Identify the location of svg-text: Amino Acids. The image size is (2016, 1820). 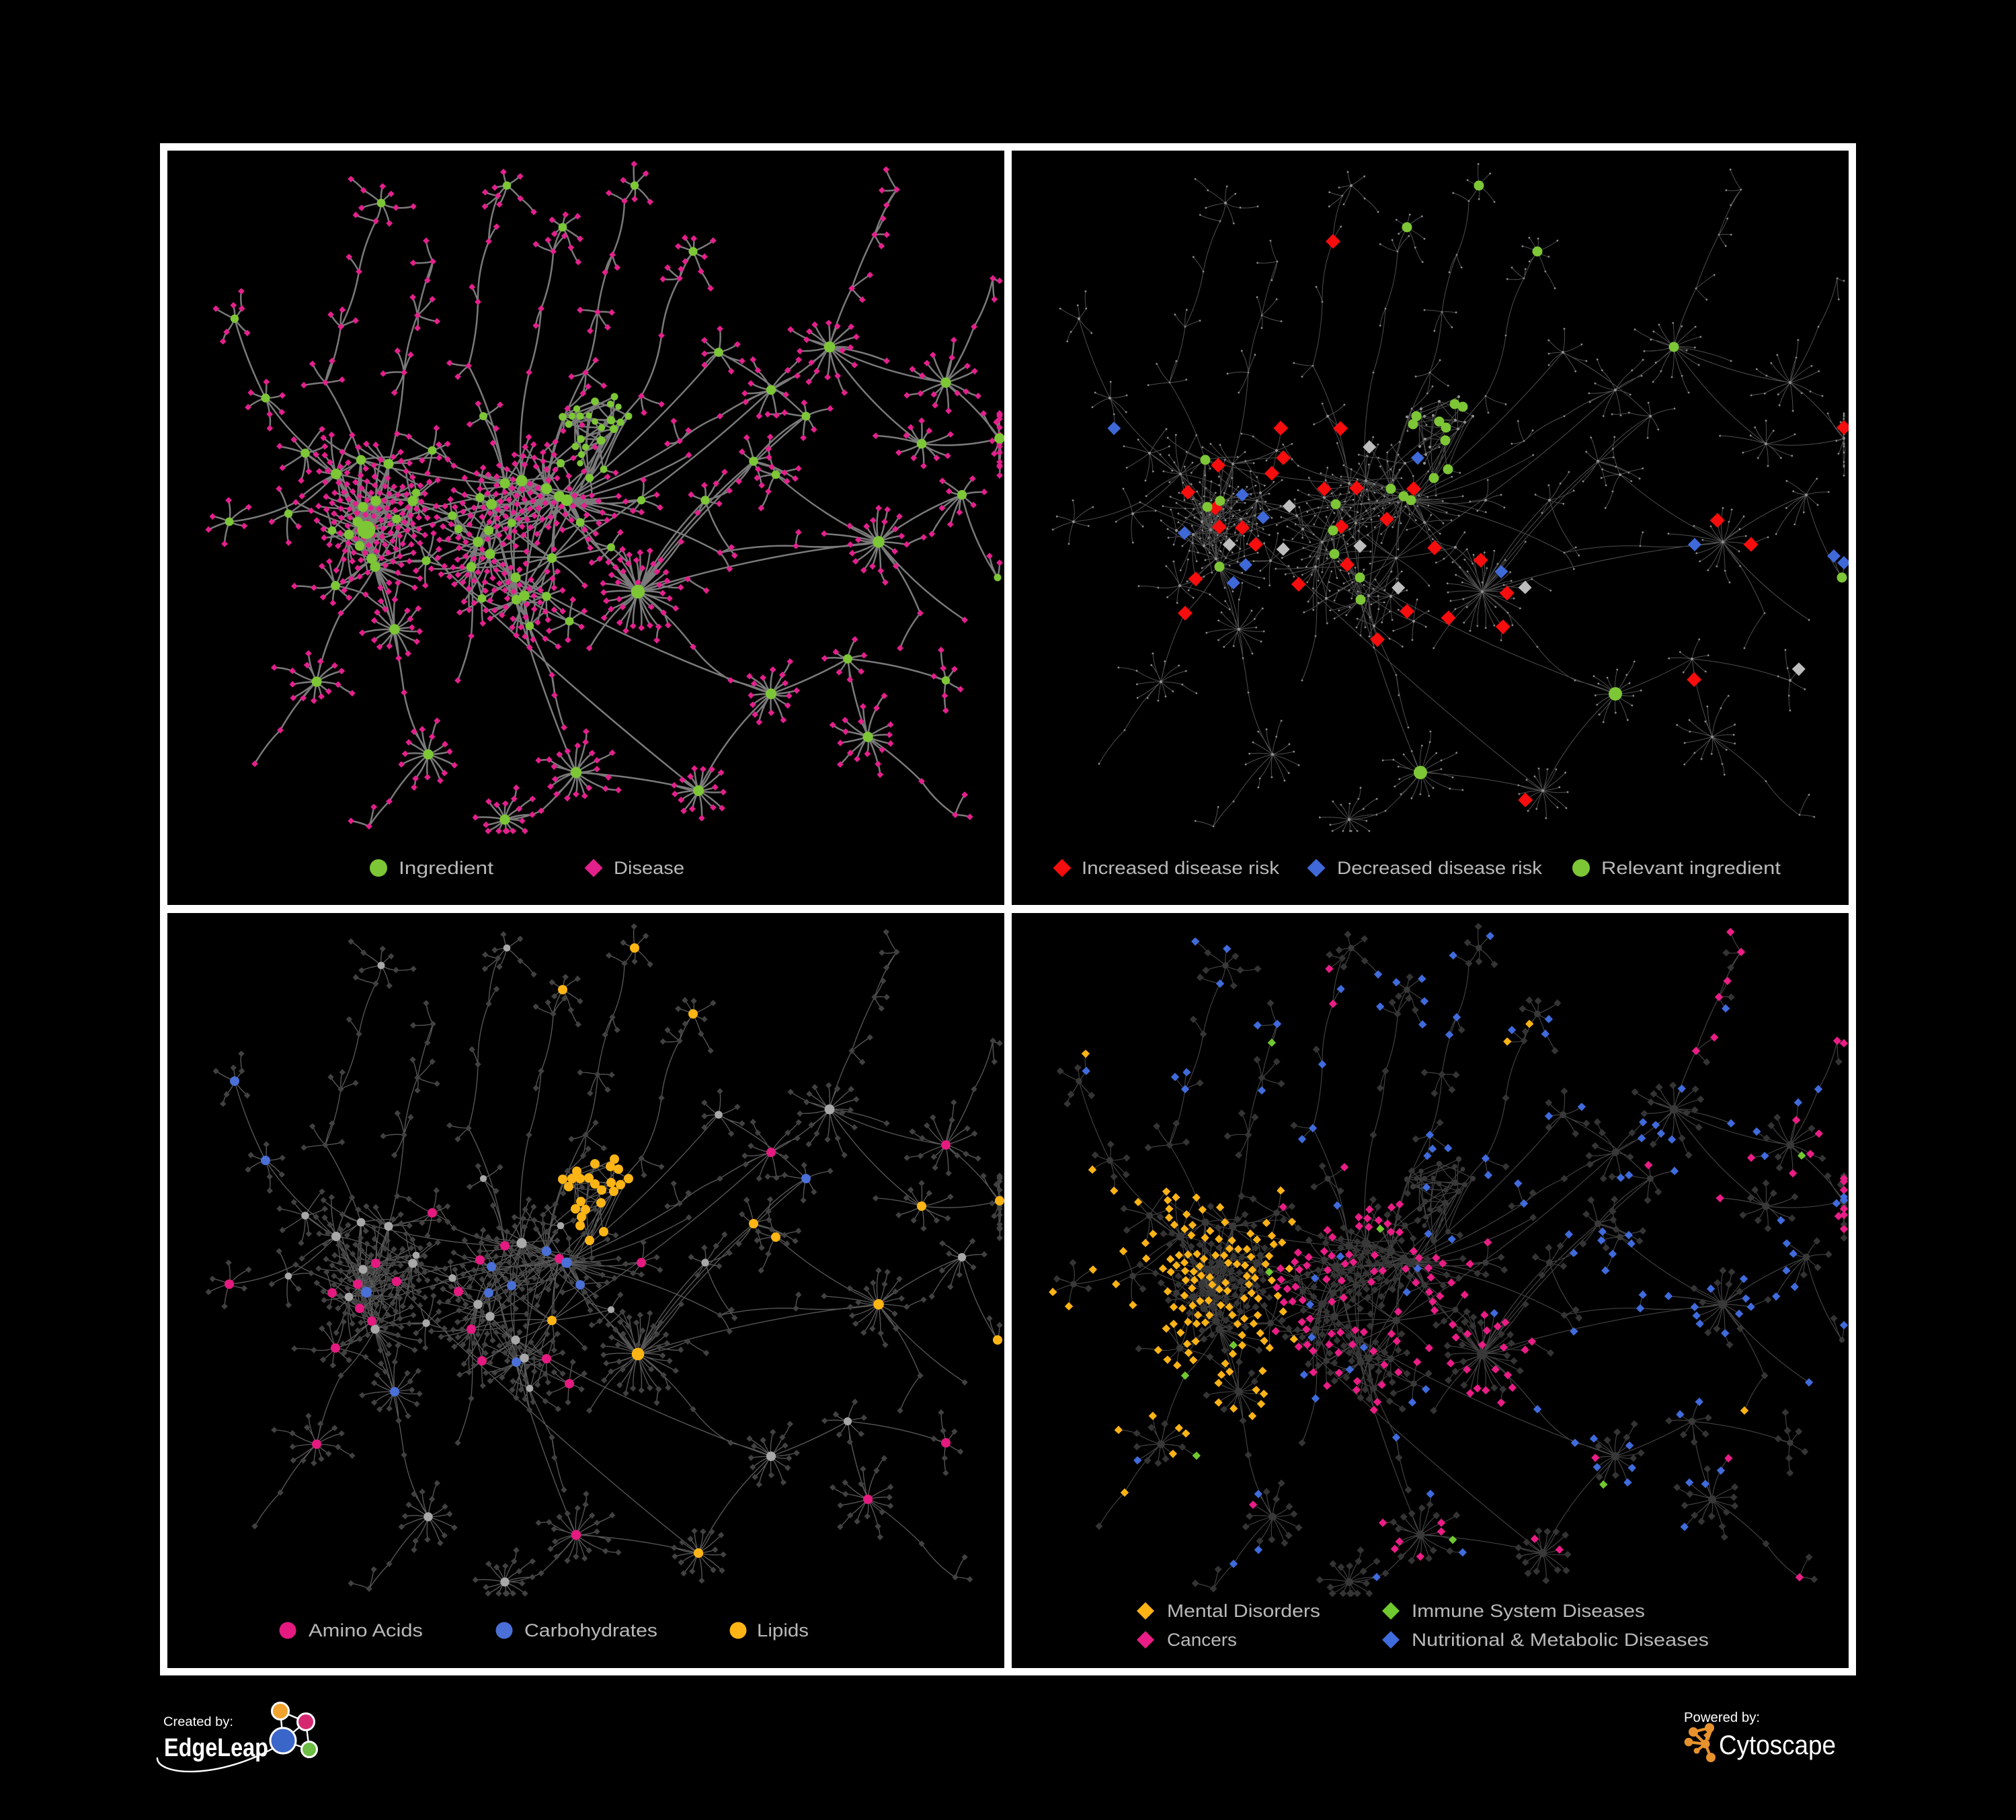
(366, 1630).